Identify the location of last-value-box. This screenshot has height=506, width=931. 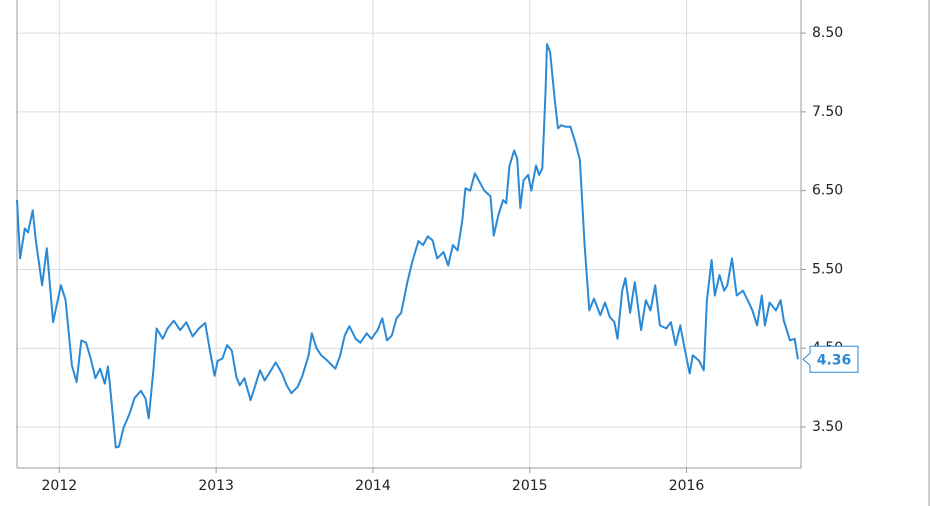
(830, 359).